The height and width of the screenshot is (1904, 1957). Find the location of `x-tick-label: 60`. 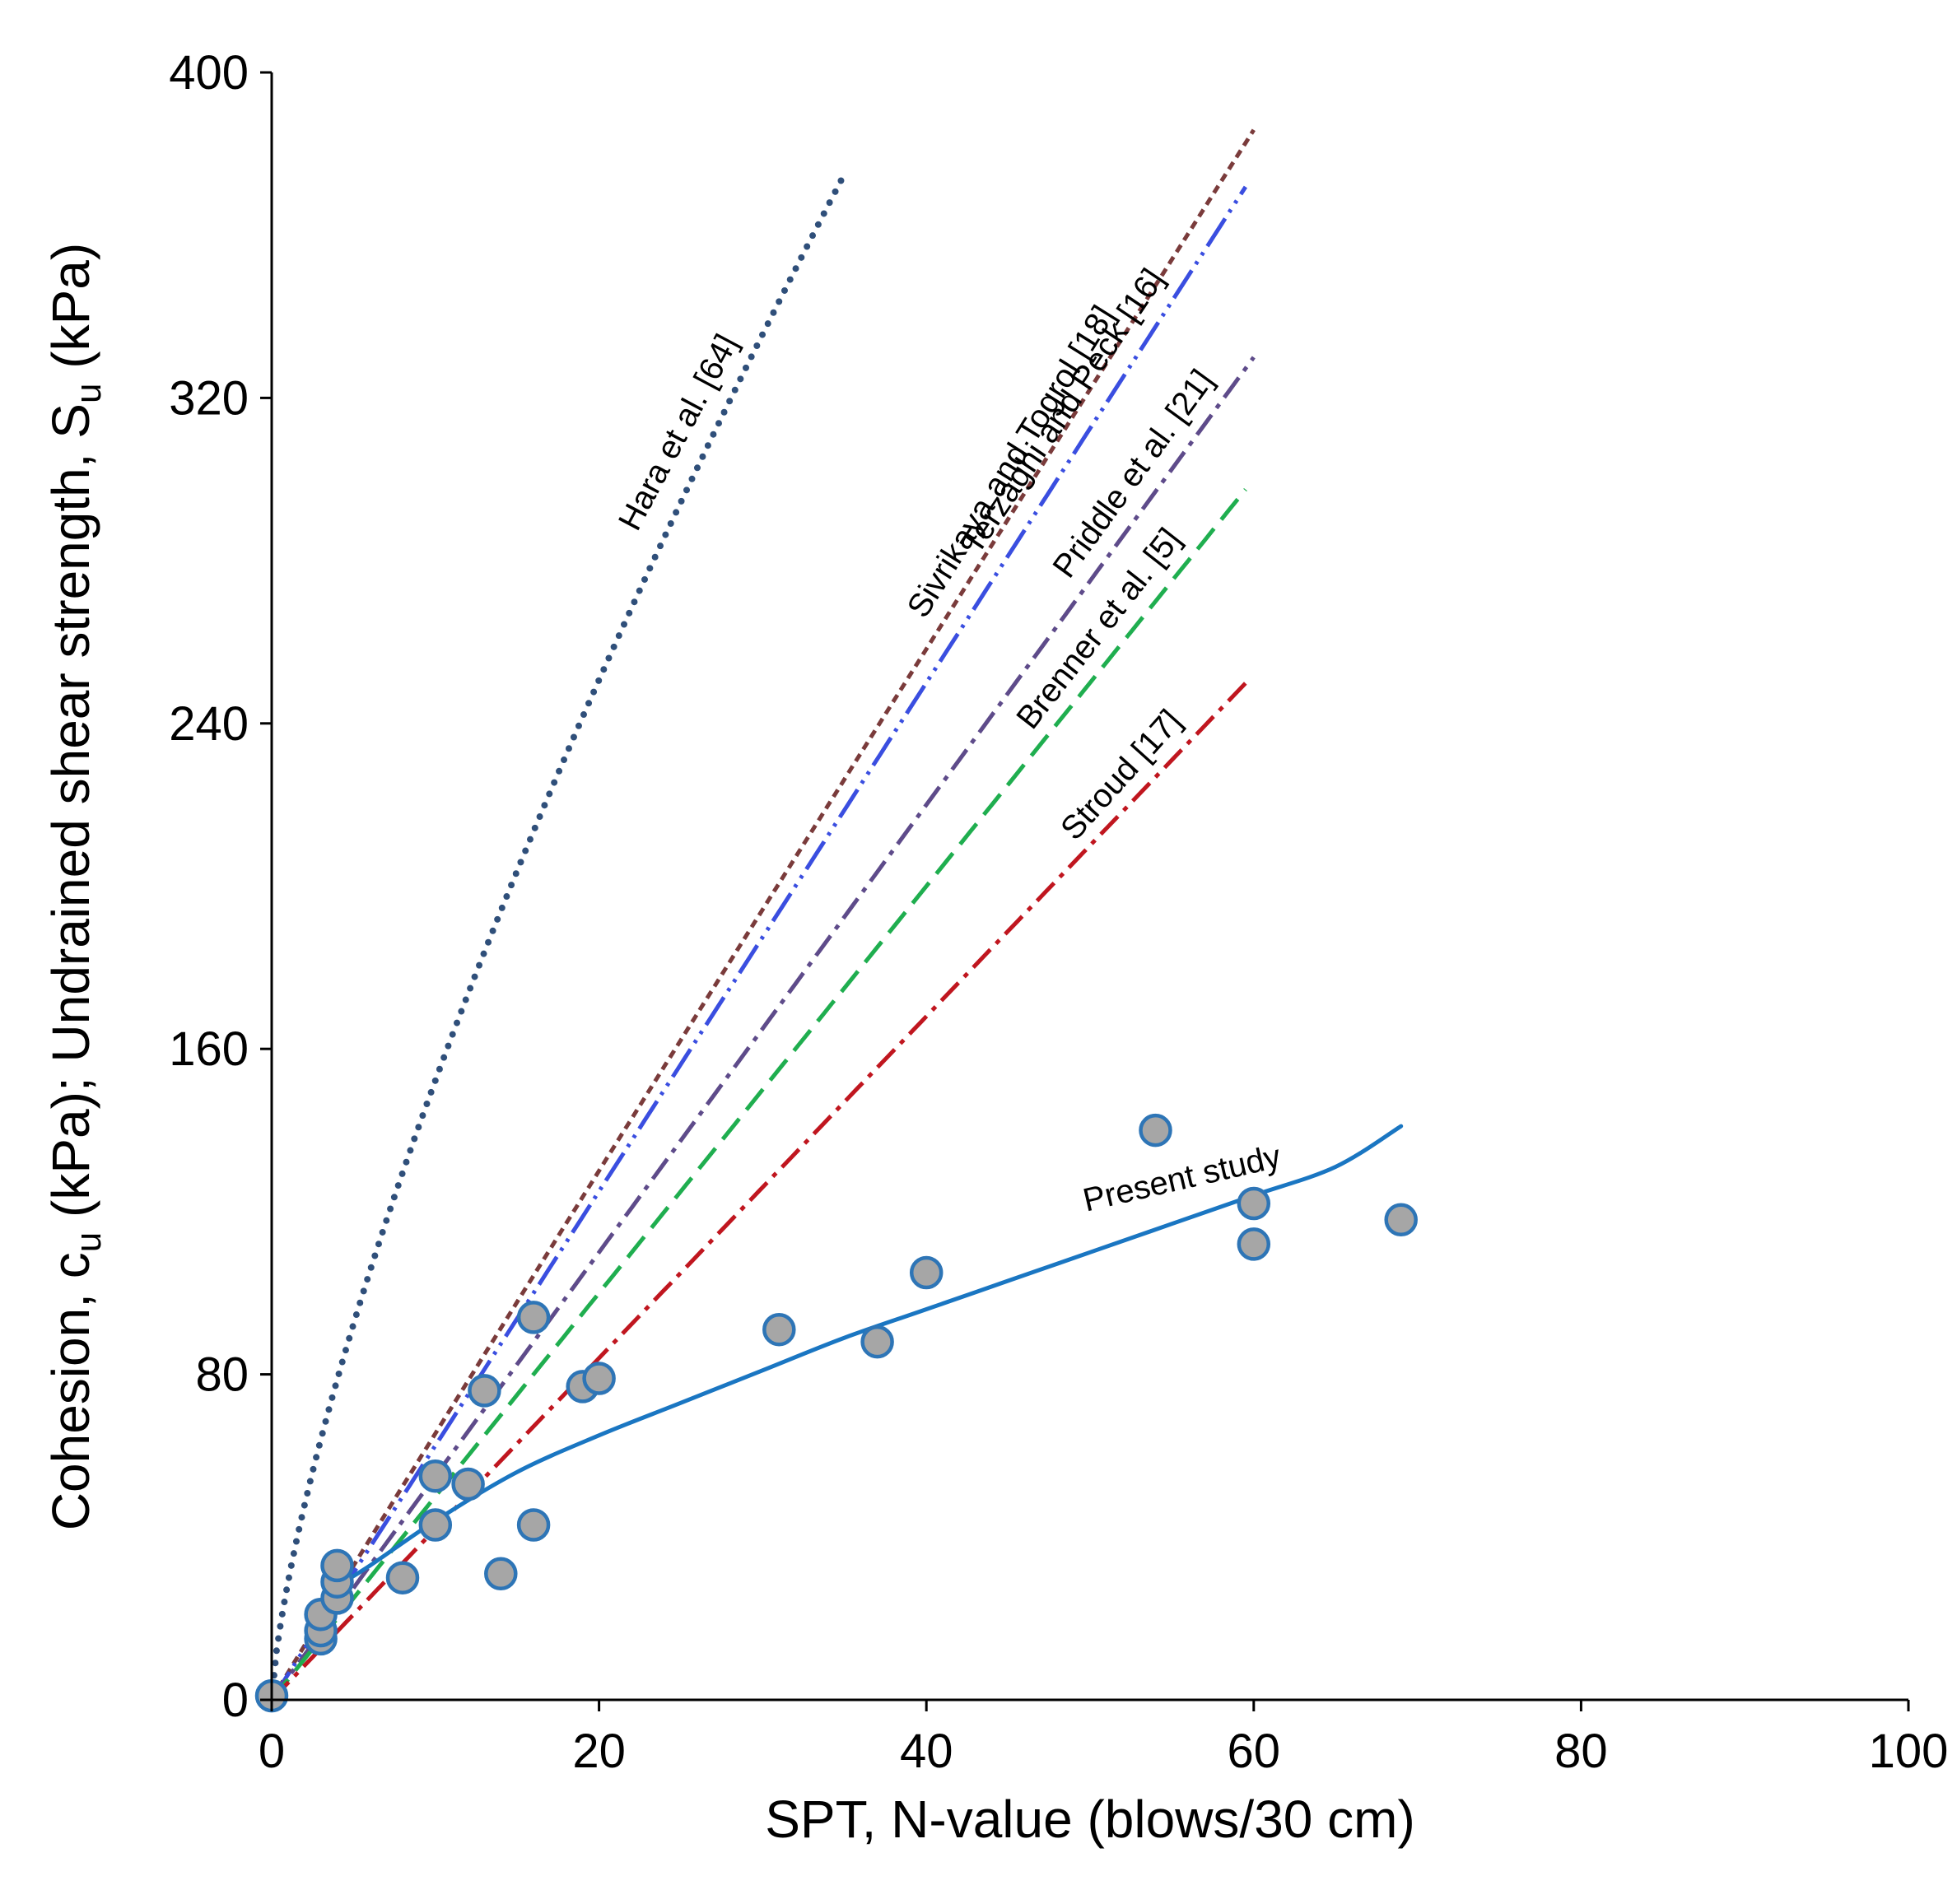

x-tick-label: 60 is located at coordinates (1254, 1751).